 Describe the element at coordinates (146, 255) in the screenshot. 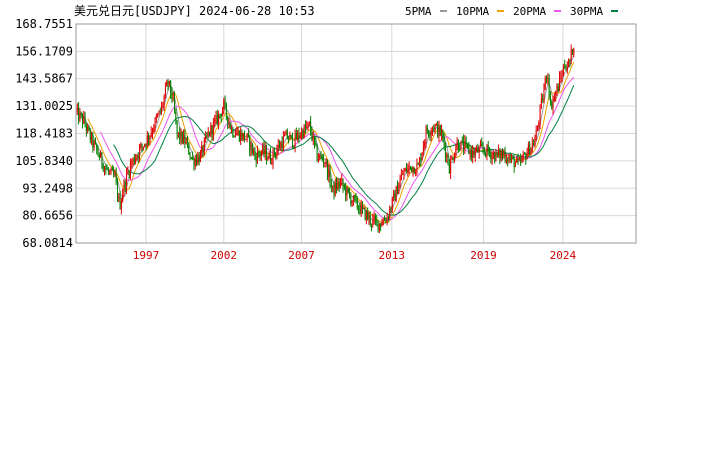

I see `x-tick-label: 1997` at that location.